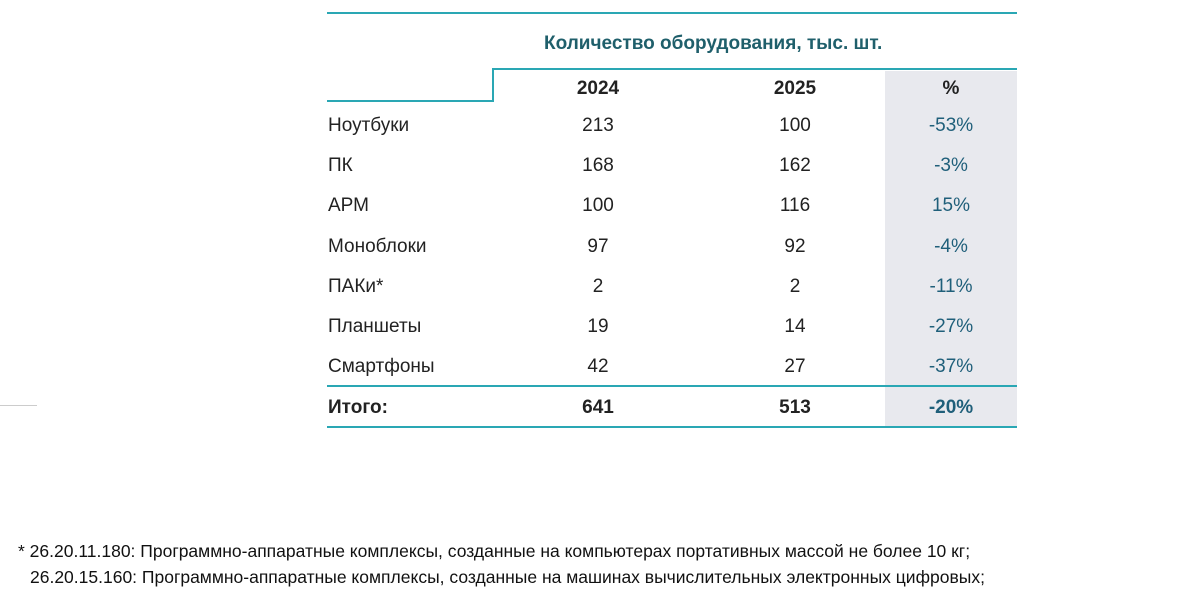 The image size is (1200, 597). What do you see at coordinates (598, 166) in the screenshot?
I see `cell-value: 168` at bounding box center [598, 166].